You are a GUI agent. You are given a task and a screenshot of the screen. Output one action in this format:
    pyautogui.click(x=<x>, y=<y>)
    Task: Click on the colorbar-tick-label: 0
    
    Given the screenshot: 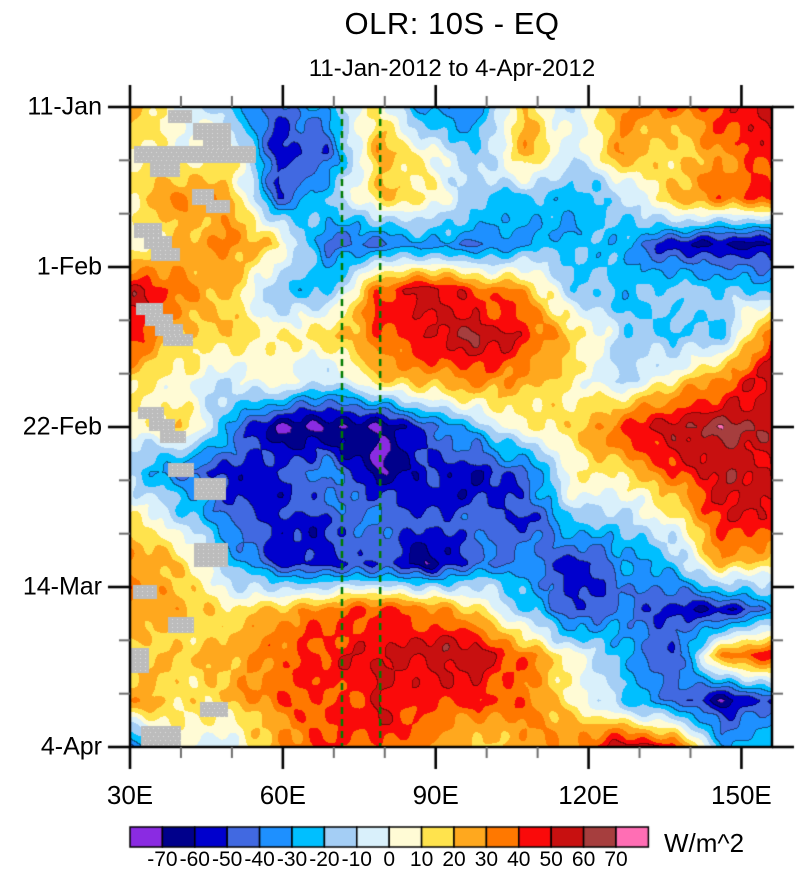 What is the action you would take?
    pyautogui.click(x=389, y=858)
    